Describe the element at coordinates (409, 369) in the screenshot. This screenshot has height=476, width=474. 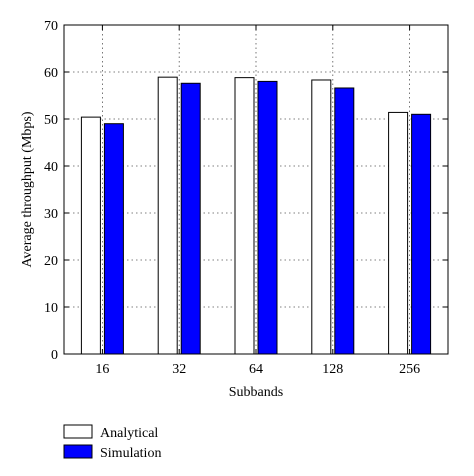
I see `x-tick-label: 256` at that location.